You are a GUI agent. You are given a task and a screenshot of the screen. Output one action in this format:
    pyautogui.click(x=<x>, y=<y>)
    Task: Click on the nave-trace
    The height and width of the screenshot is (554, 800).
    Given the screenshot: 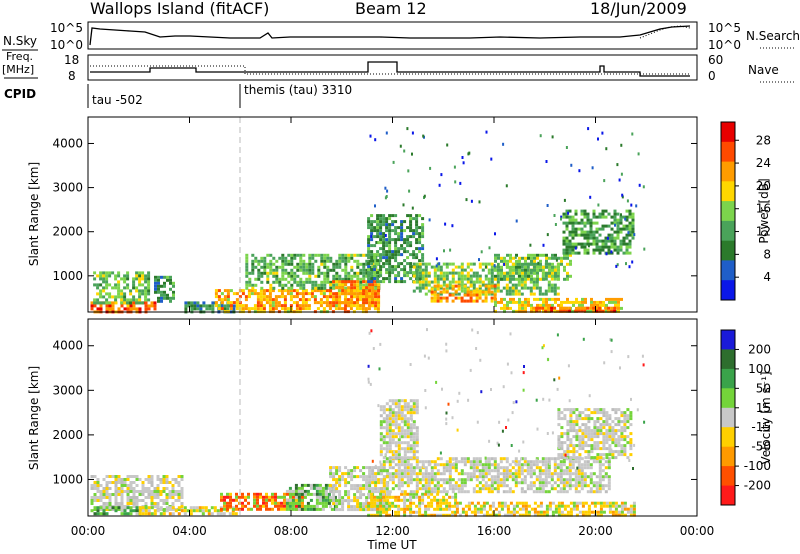 What is the action you would take?
    pyautogui.click(x=390, y=70)
    